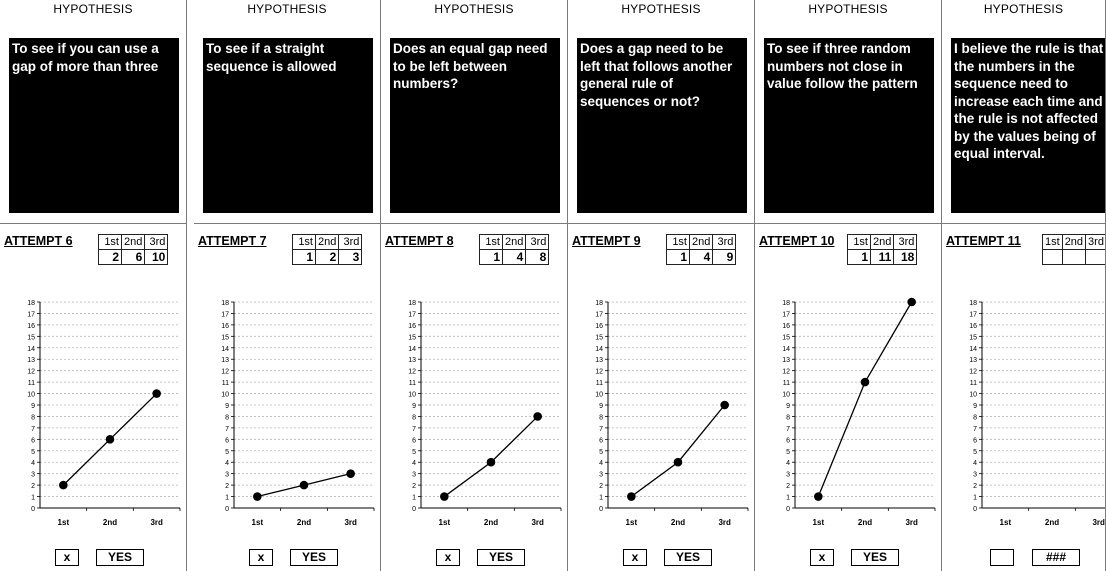  Describe the element at coordinates (1052, 257) in the screenshot. I see `sequence-value-cell` at that location.